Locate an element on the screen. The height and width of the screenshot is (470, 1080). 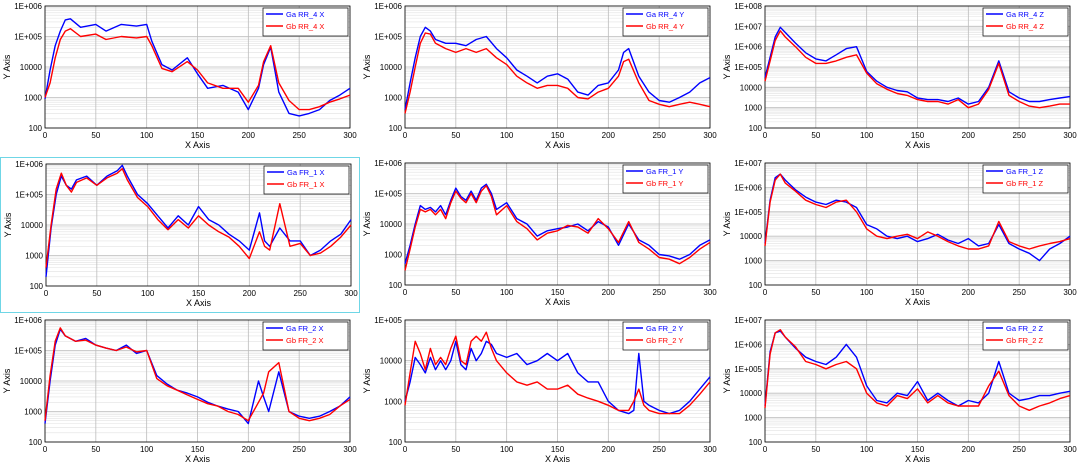
legend: Ga FR_1 Z Gb FR_1 Z is located at coordinates (1025, 179).